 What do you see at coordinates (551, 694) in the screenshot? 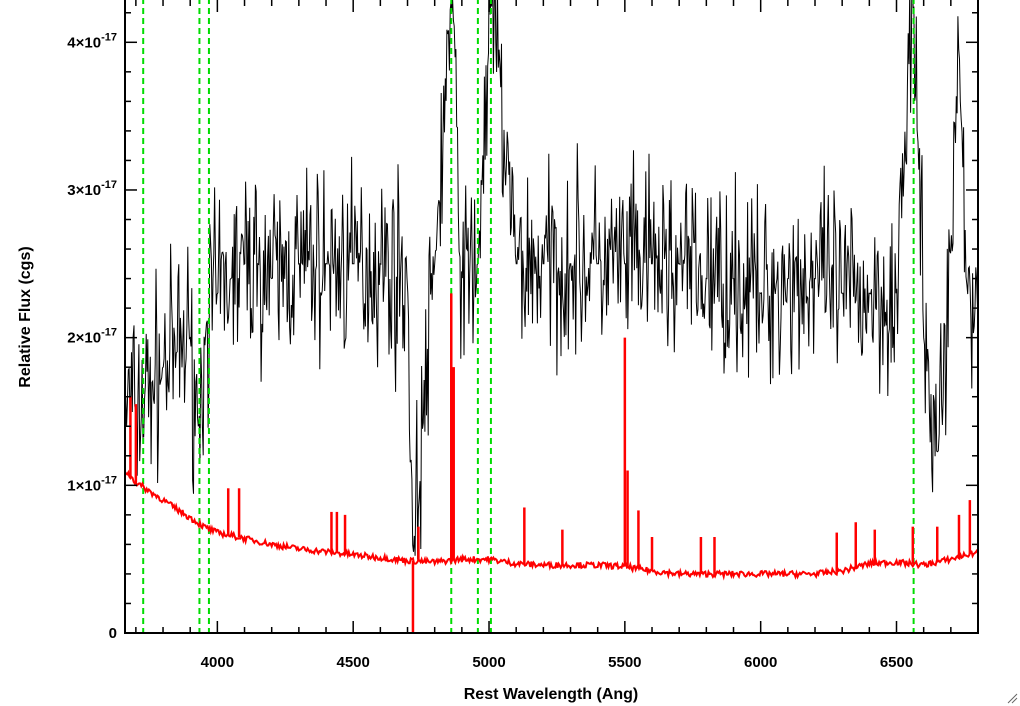
I see `x-axis-title: Rest Wavelength (Ang)` at bounding box center [551, 694].